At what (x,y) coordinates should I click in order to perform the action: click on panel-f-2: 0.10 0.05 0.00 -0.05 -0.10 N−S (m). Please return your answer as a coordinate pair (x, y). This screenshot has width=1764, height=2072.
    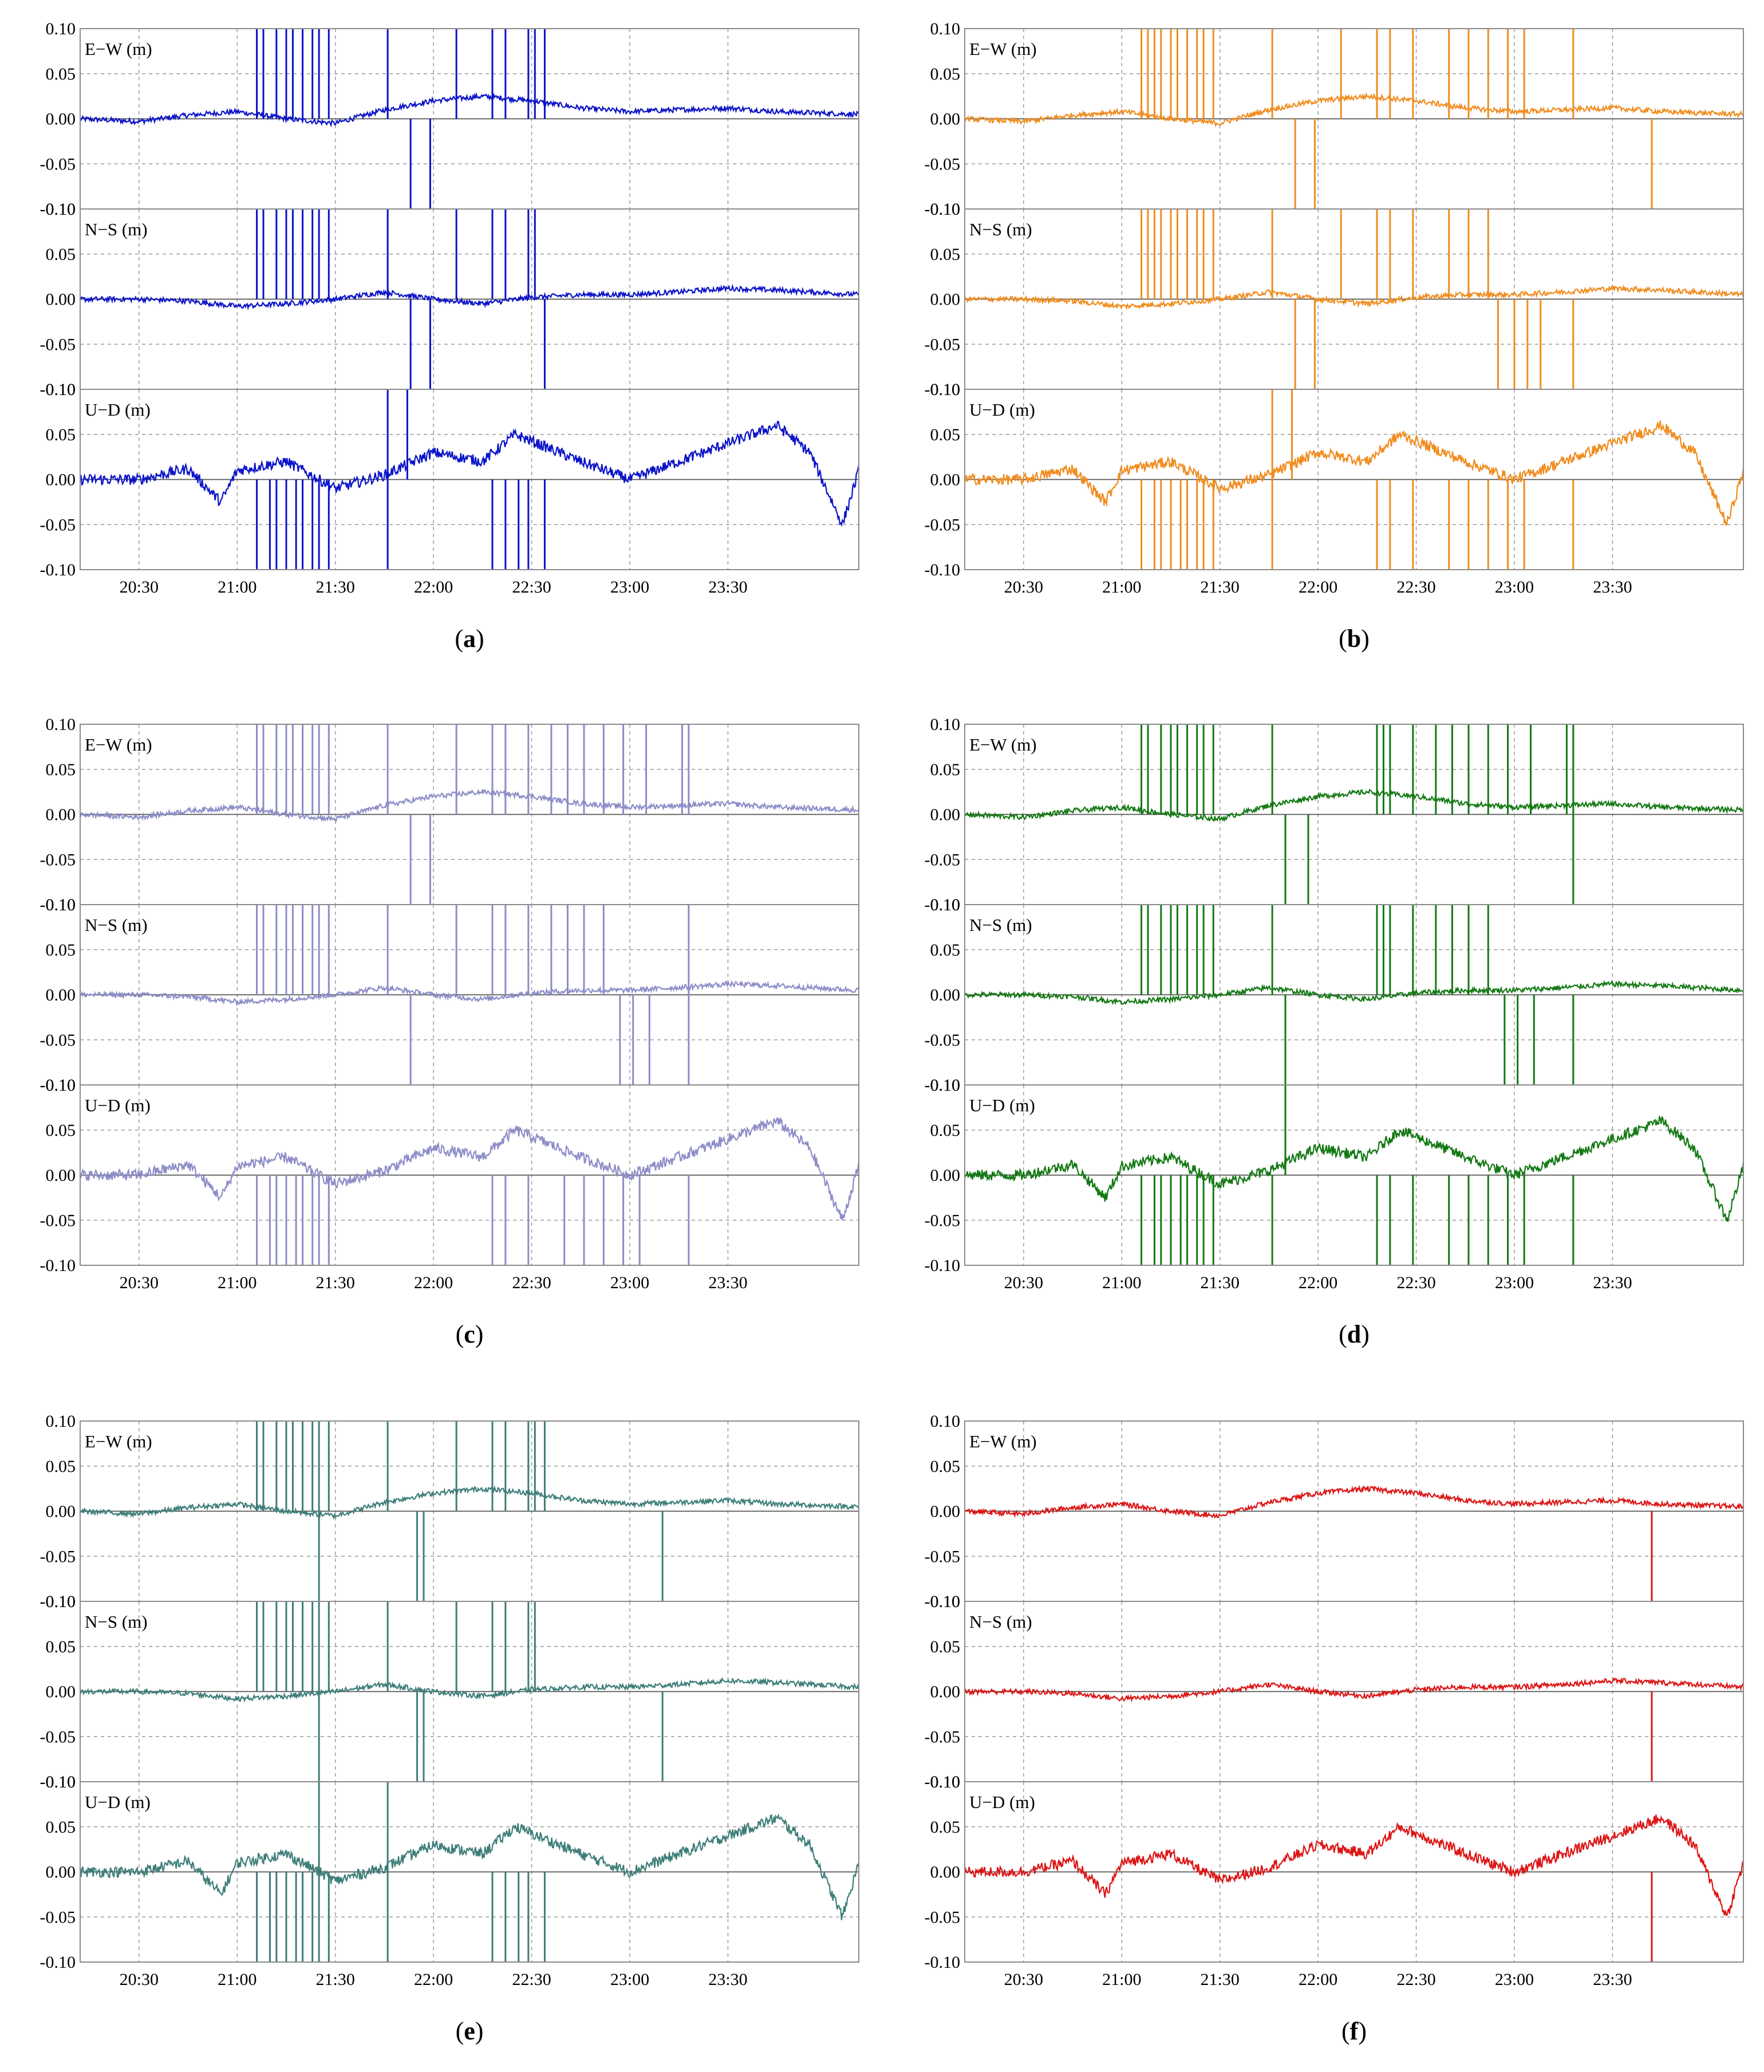
    Looking at the image, I should click on (1335, 1691).